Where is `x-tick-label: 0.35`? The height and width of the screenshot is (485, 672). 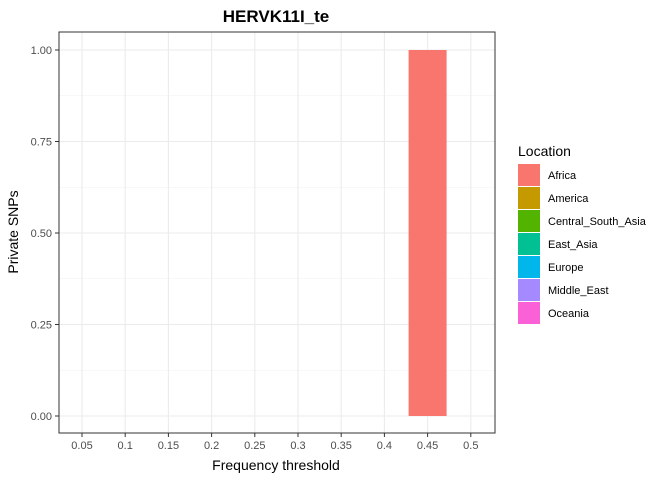
x-tick-label: 0.35 is located at coordinates (340, 446).